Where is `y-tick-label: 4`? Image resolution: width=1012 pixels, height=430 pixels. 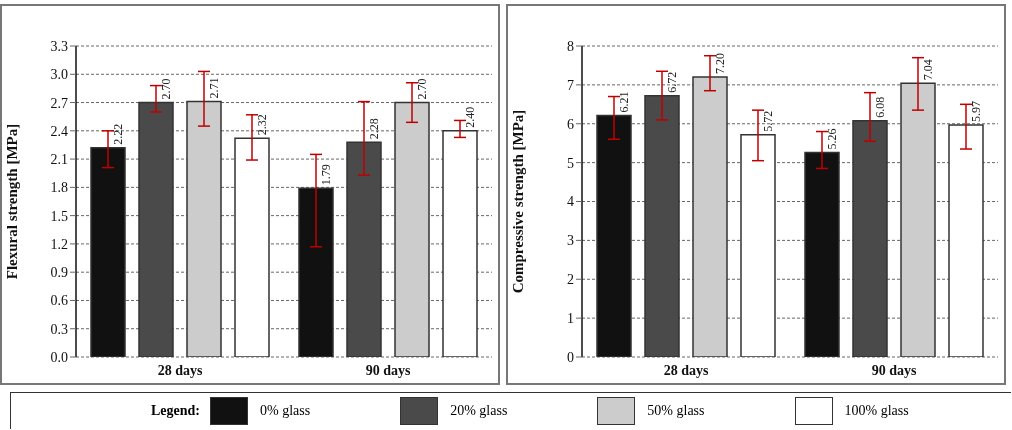
y-tick-label: 4 is located at coordinates (570, 202).